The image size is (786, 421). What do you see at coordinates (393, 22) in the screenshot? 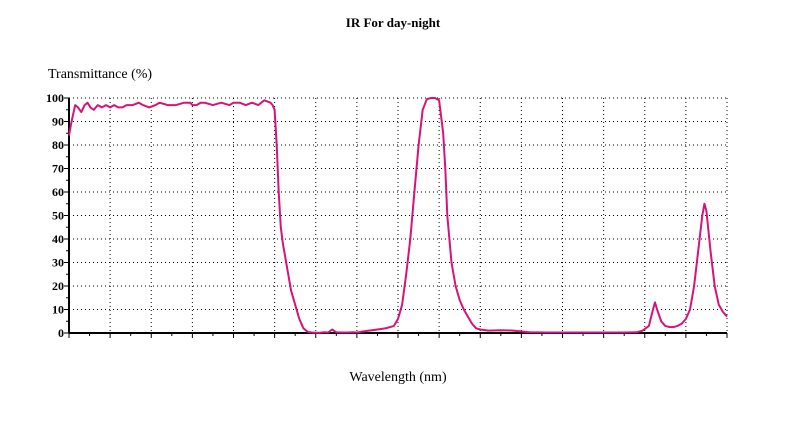
I see `chart-title: IR For day-night` at bounding box center [393, 22].